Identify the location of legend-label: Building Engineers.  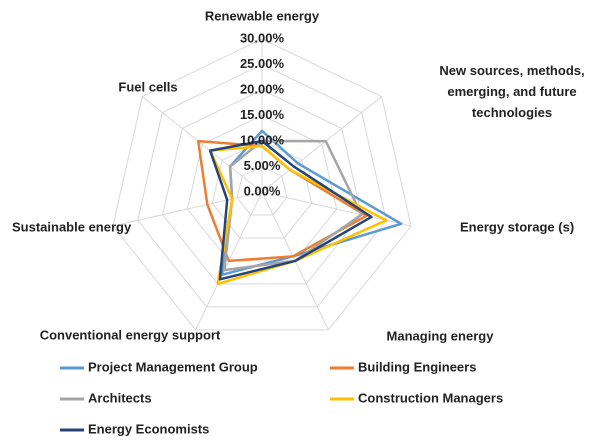
(417, 366).